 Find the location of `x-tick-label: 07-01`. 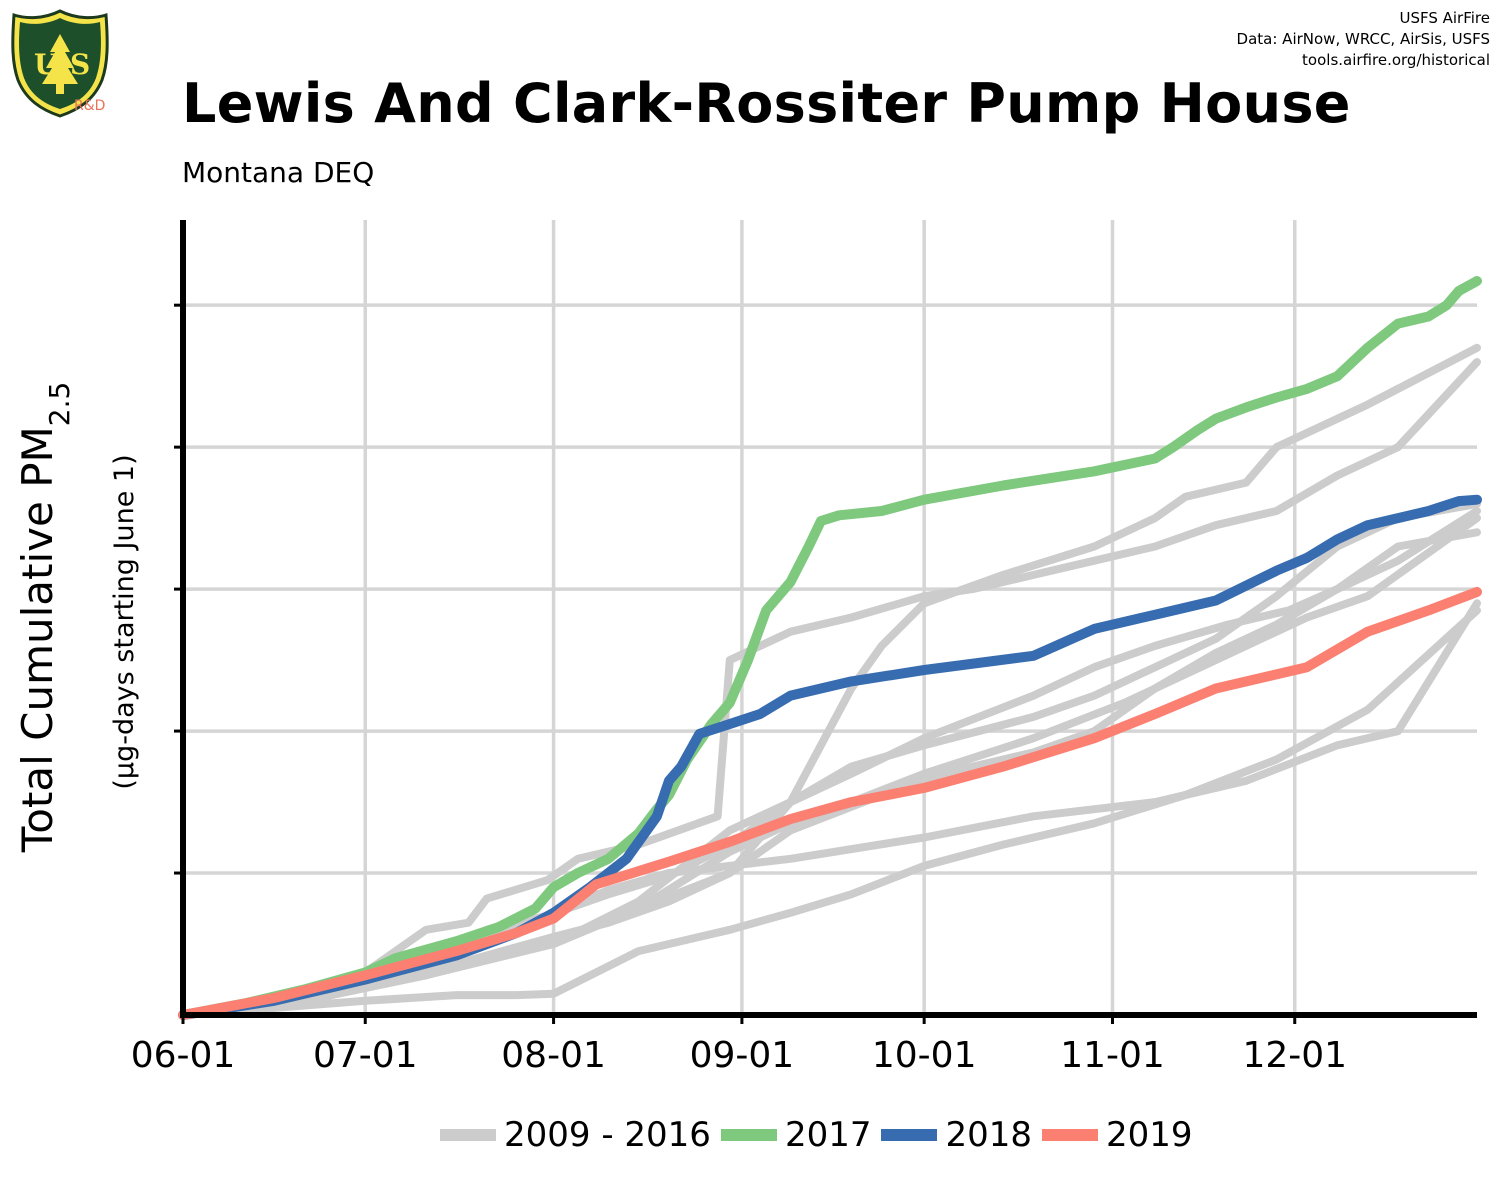

x-tick-label: 07-01 is located at coordinates (365, 1055).